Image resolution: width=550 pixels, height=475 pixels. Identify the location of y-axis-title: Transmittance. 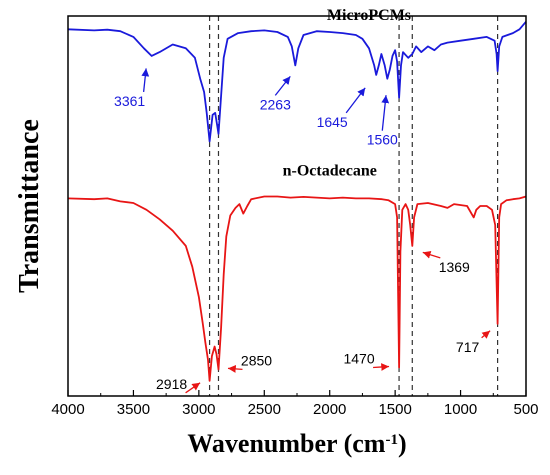
(29, 206).